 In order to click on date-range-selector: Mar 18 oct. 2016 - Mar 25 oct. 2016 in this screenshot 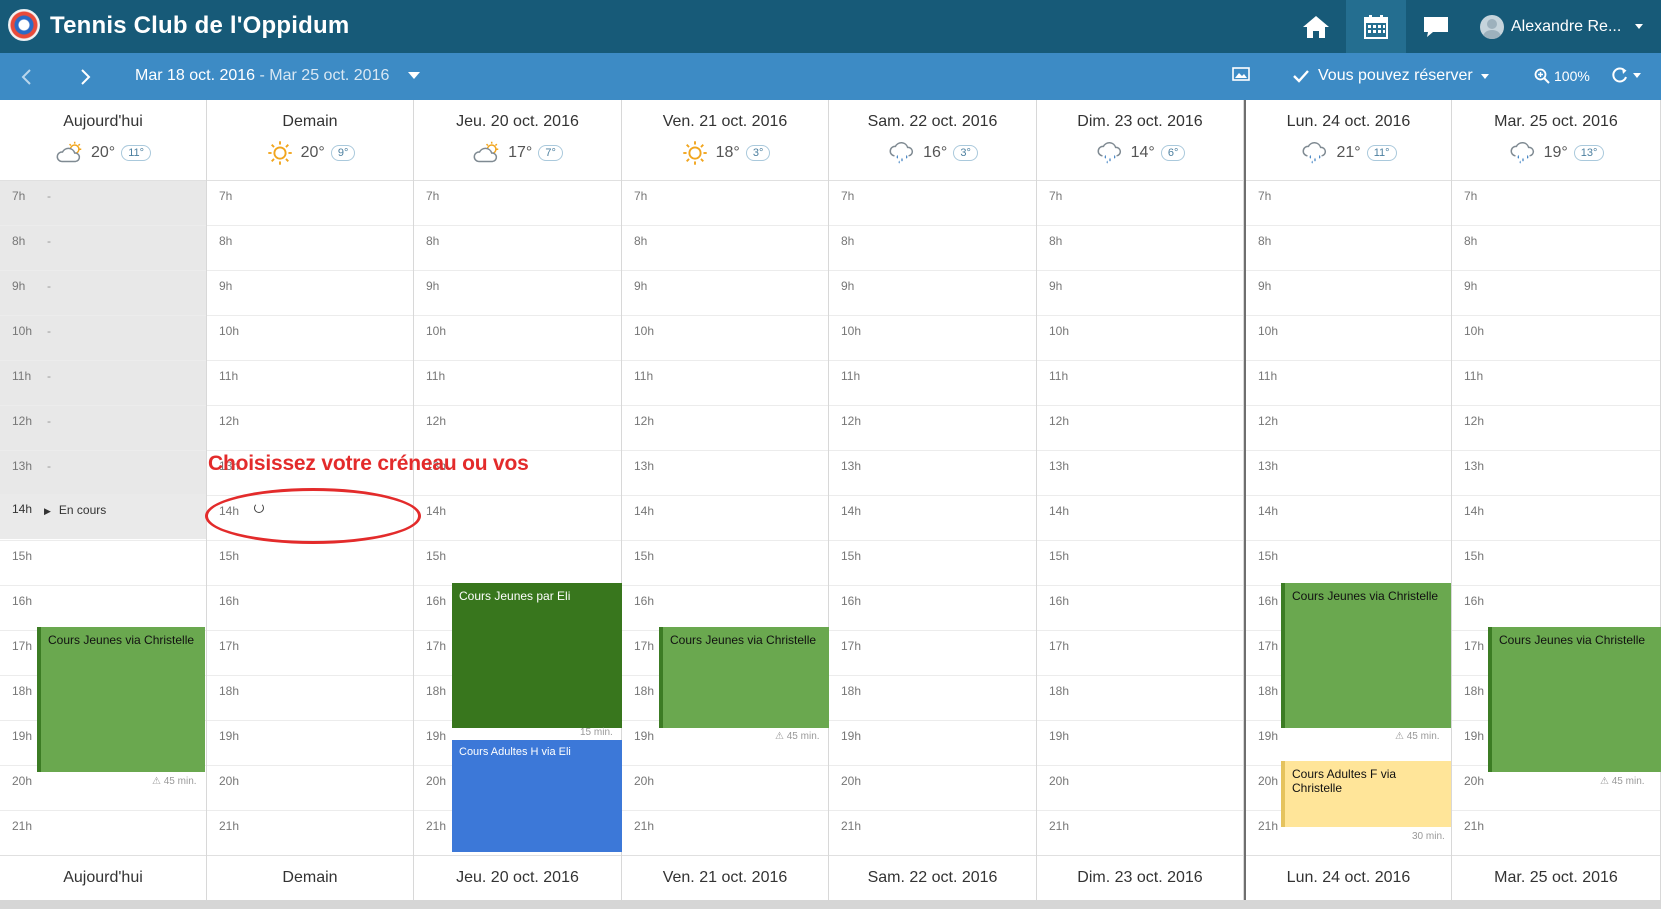, I will do `click(277, 76)`.